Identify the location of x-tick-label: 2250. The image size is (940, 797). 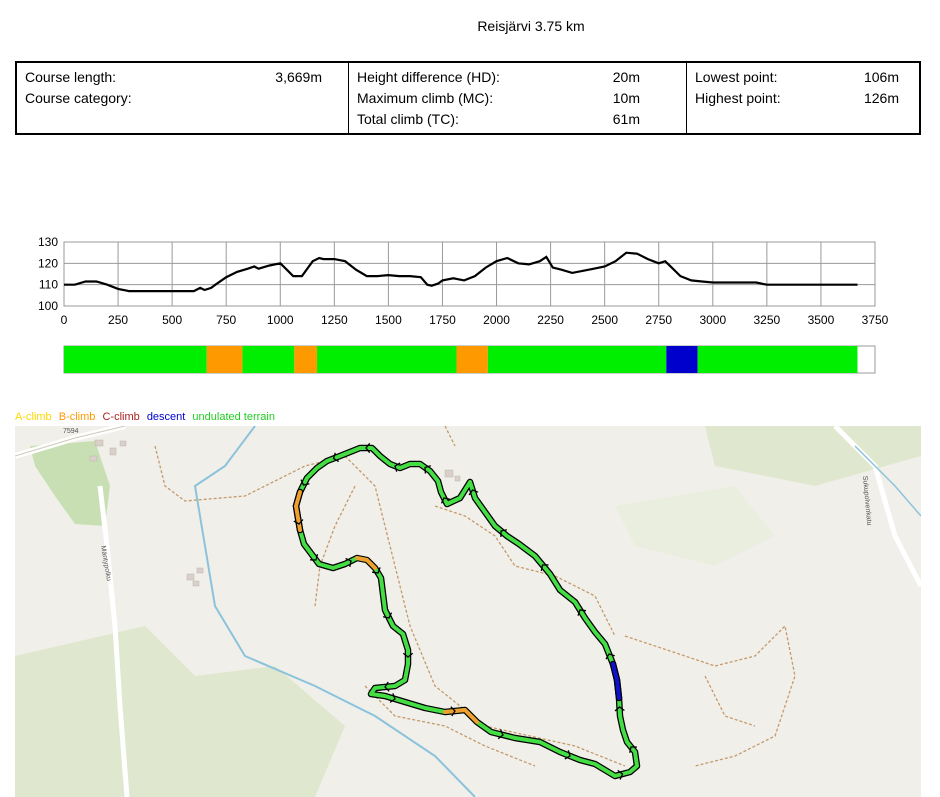
(550, 320).